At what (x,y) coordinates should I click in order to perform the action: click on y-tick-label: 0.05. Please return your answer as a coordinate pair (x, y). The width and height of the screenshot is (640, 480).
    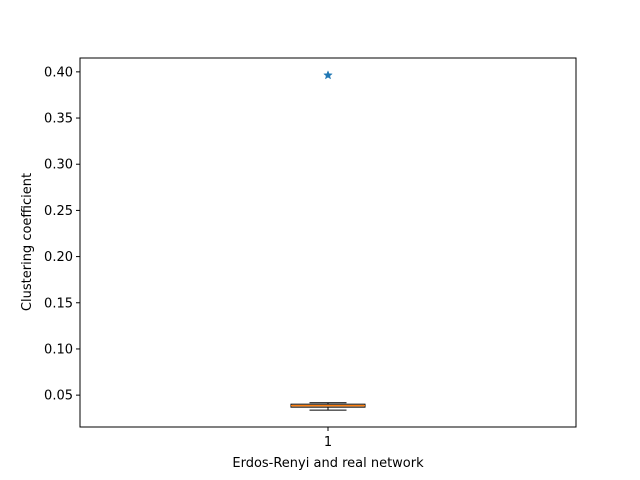
    Looking at the image, I should click on (58, 396).